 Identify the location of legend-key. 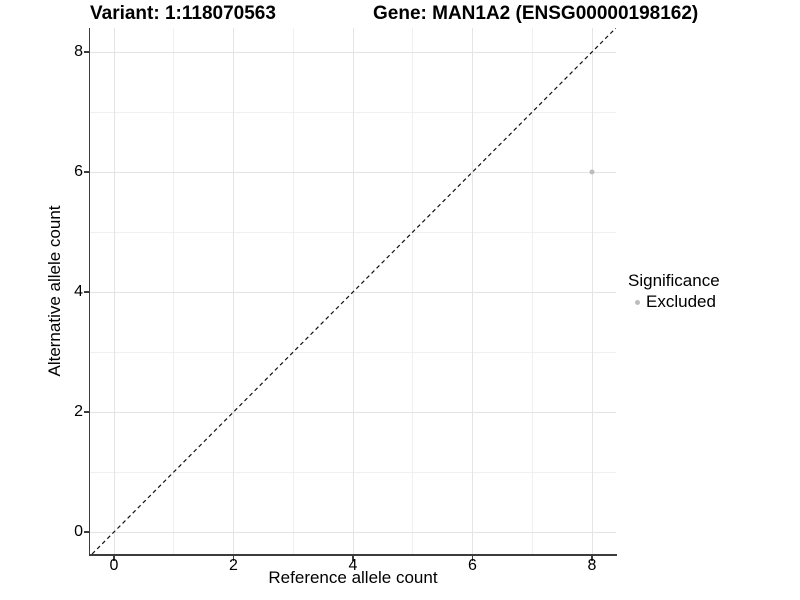
(637, 302).